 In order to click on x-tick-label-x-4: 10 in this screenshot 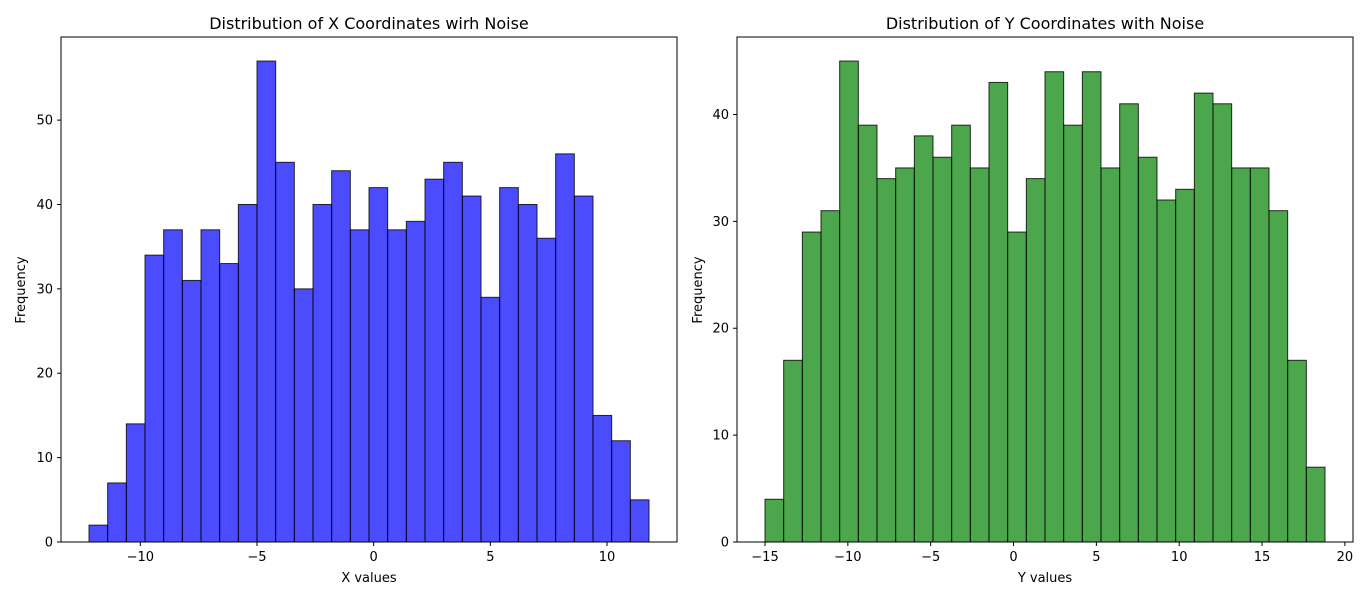, I will do `click(607, 557)`.